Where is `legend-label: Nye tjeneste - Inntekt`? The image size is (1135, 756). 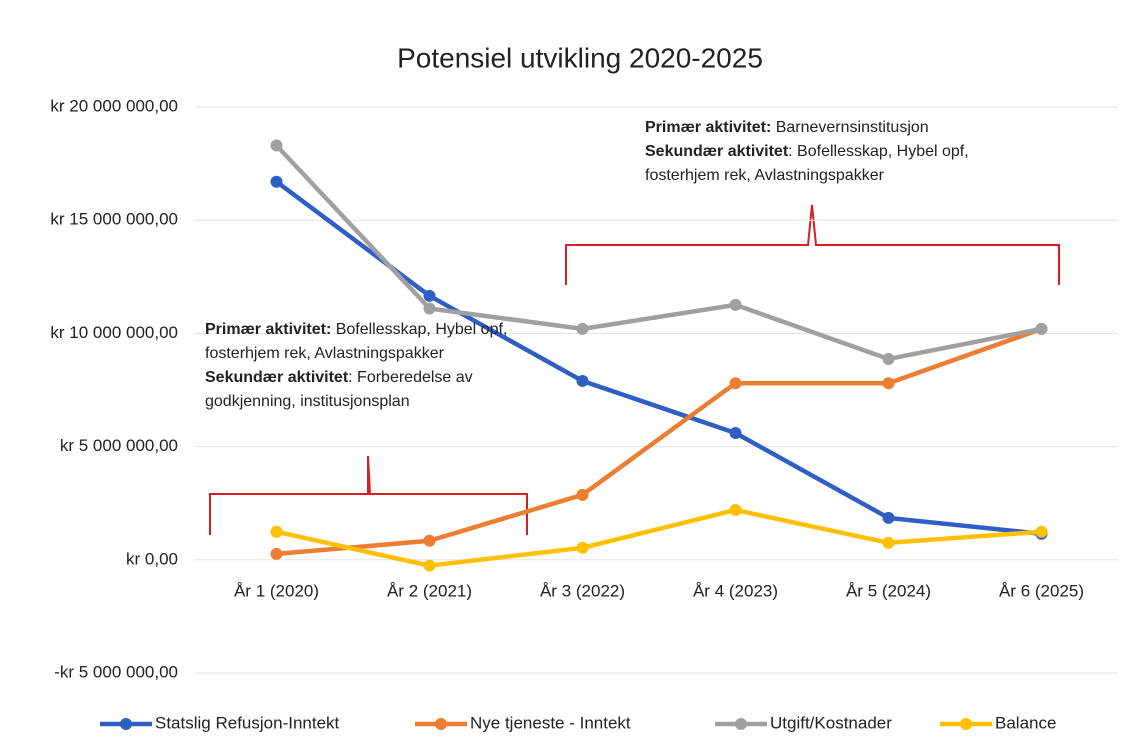 legend-label: Nye tjeneste - Inntekt is located at coordinates (550, 722).